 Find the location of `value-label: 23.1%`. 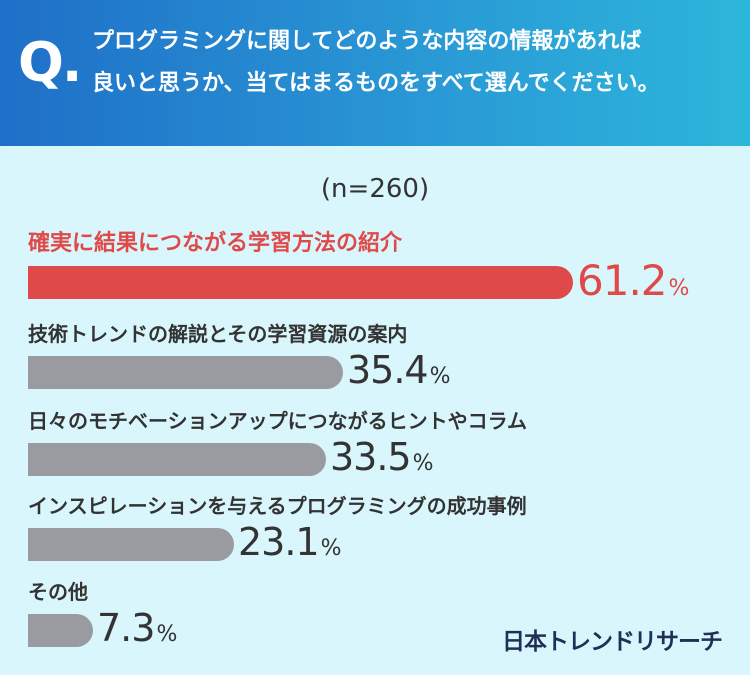

value-label: 23.1% is located at coordinates (290, 542).